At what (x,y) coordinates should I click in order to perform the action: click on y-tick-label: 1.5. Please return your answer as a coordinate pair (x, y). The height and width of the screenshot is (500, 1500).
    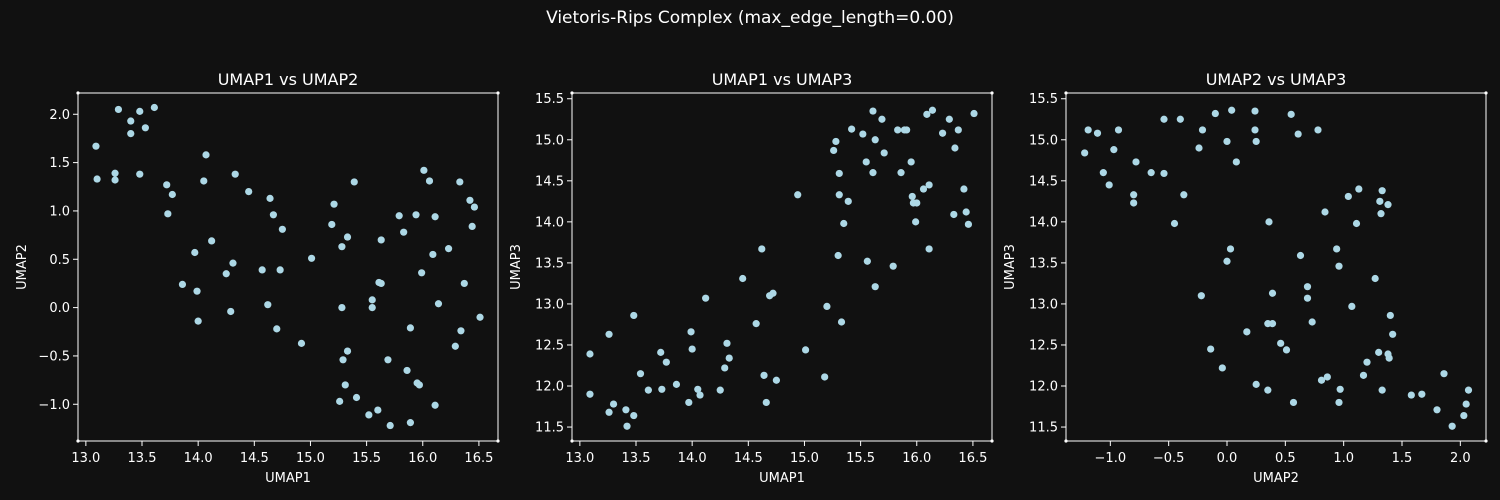
    Looking at the image, I should click on (59, 163).